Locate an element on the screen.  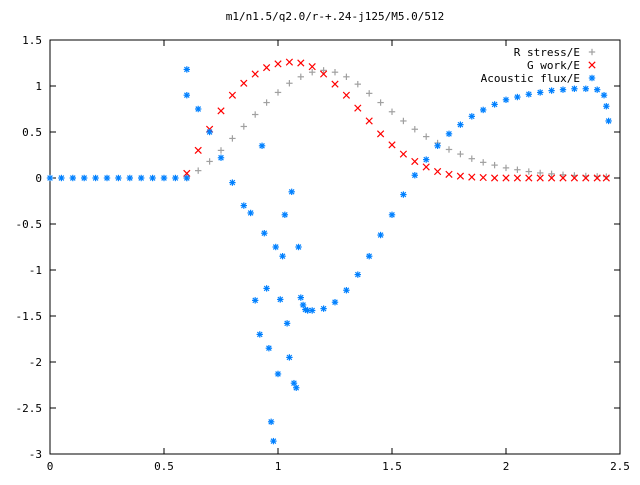
y-tick-label: -3 is located at coordinates (35, 454).